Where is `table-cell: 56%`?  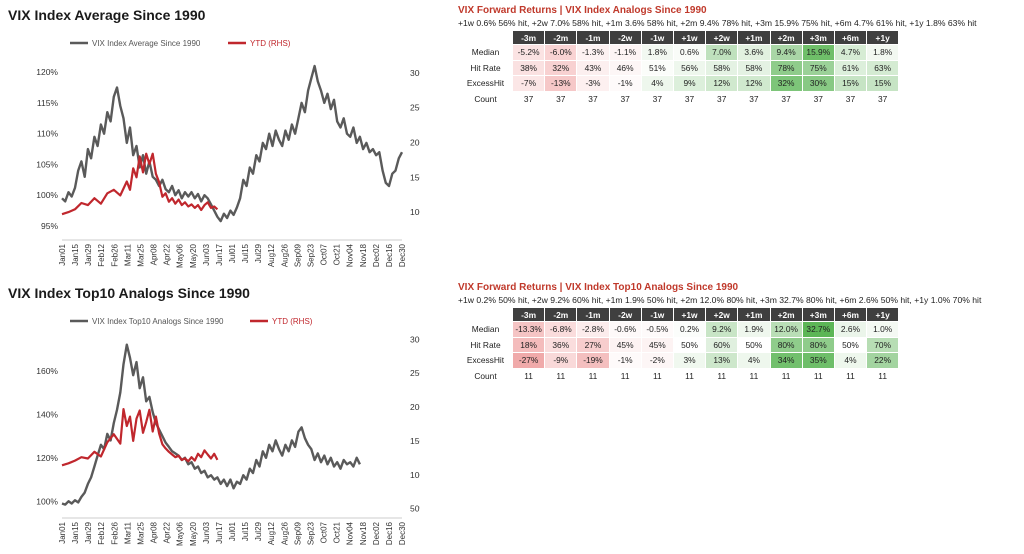 table-cell: 56% is located at coordinates (689, 67).